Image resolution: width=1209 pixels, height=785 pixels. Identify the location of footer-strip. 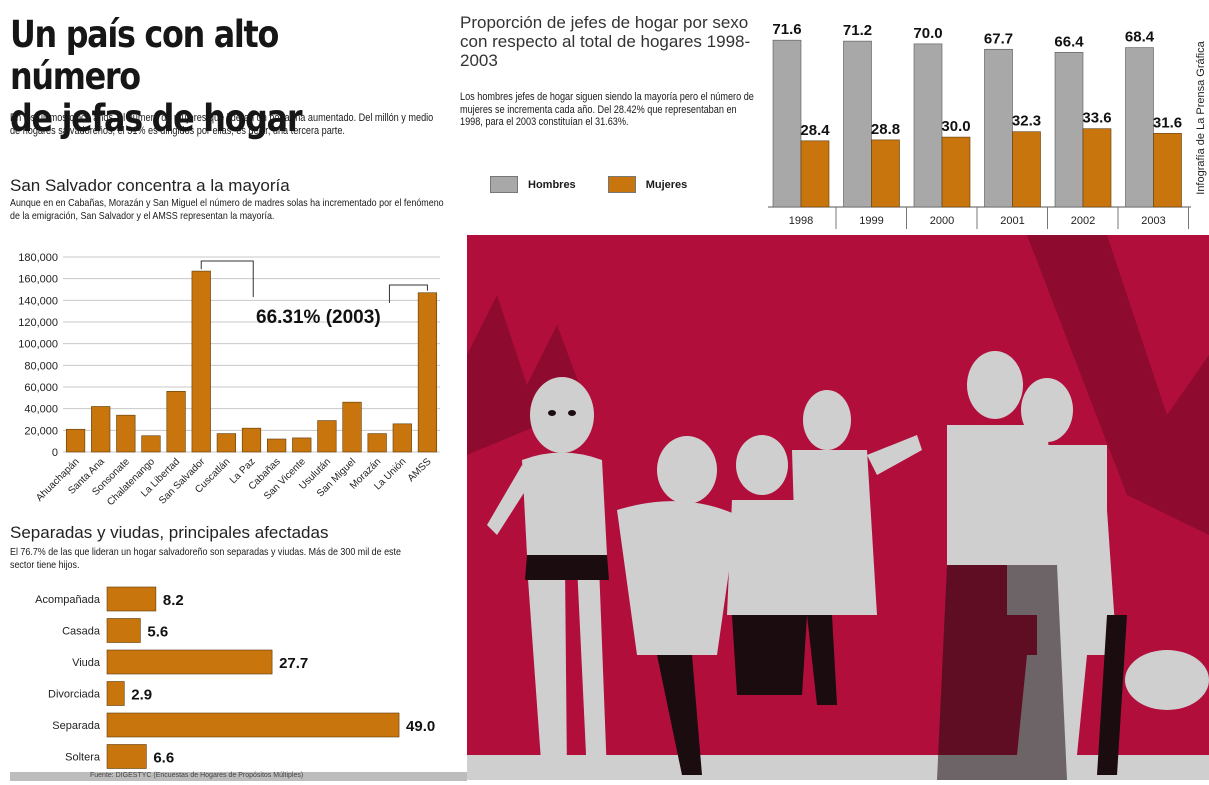
(238, 776).